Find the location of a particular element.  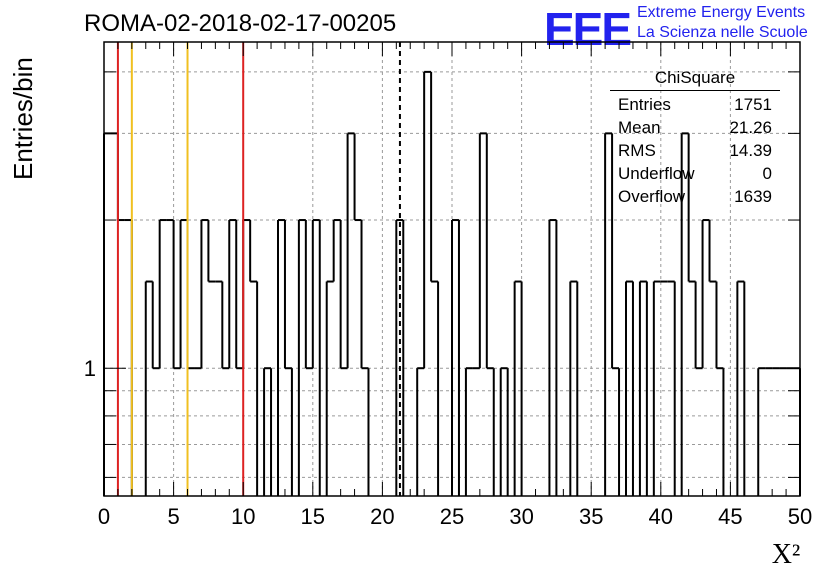

stats-label: Underflow is located at coordinates (656, 173).